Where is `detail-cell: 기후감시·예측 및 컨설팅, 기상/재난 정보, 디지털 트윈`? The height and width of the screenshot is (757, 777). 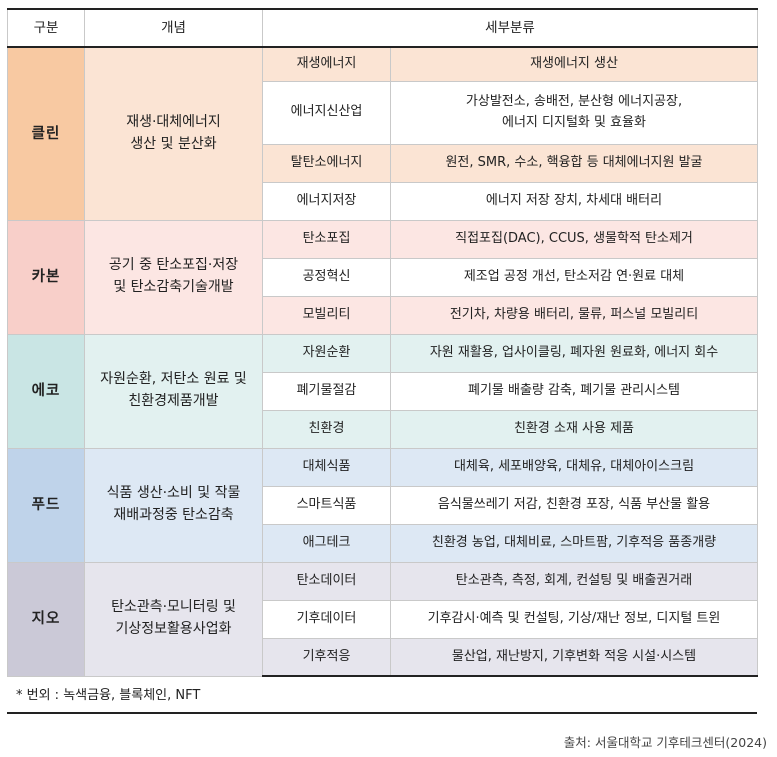
detail-cell: 기후감시·예측 및 컨설팅, 기상/재난 정보, 디지털 트윈 is located at coordinates (574, 619).